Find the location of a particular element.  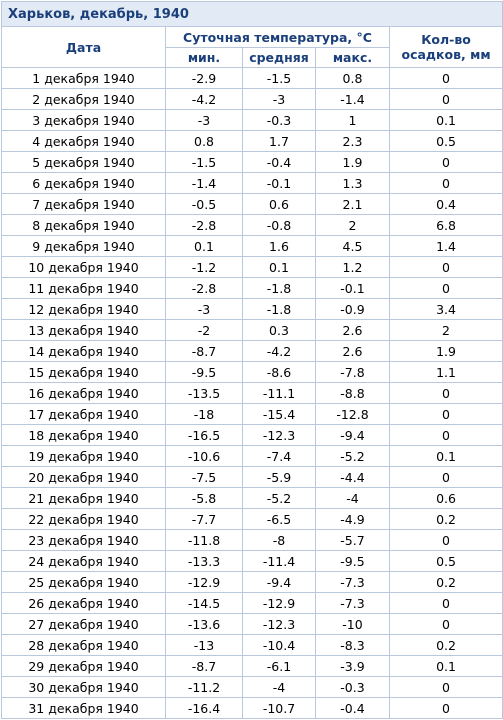

cell-max: 2.6 is located at coordinates (352, 351).